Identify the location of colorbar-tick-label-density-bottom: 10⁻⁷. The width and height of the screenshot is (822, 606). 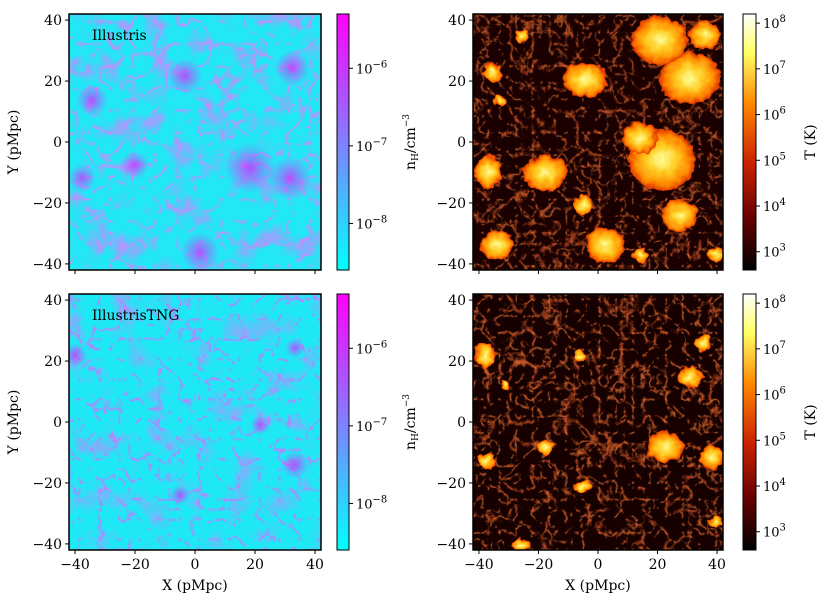
(371, 426).